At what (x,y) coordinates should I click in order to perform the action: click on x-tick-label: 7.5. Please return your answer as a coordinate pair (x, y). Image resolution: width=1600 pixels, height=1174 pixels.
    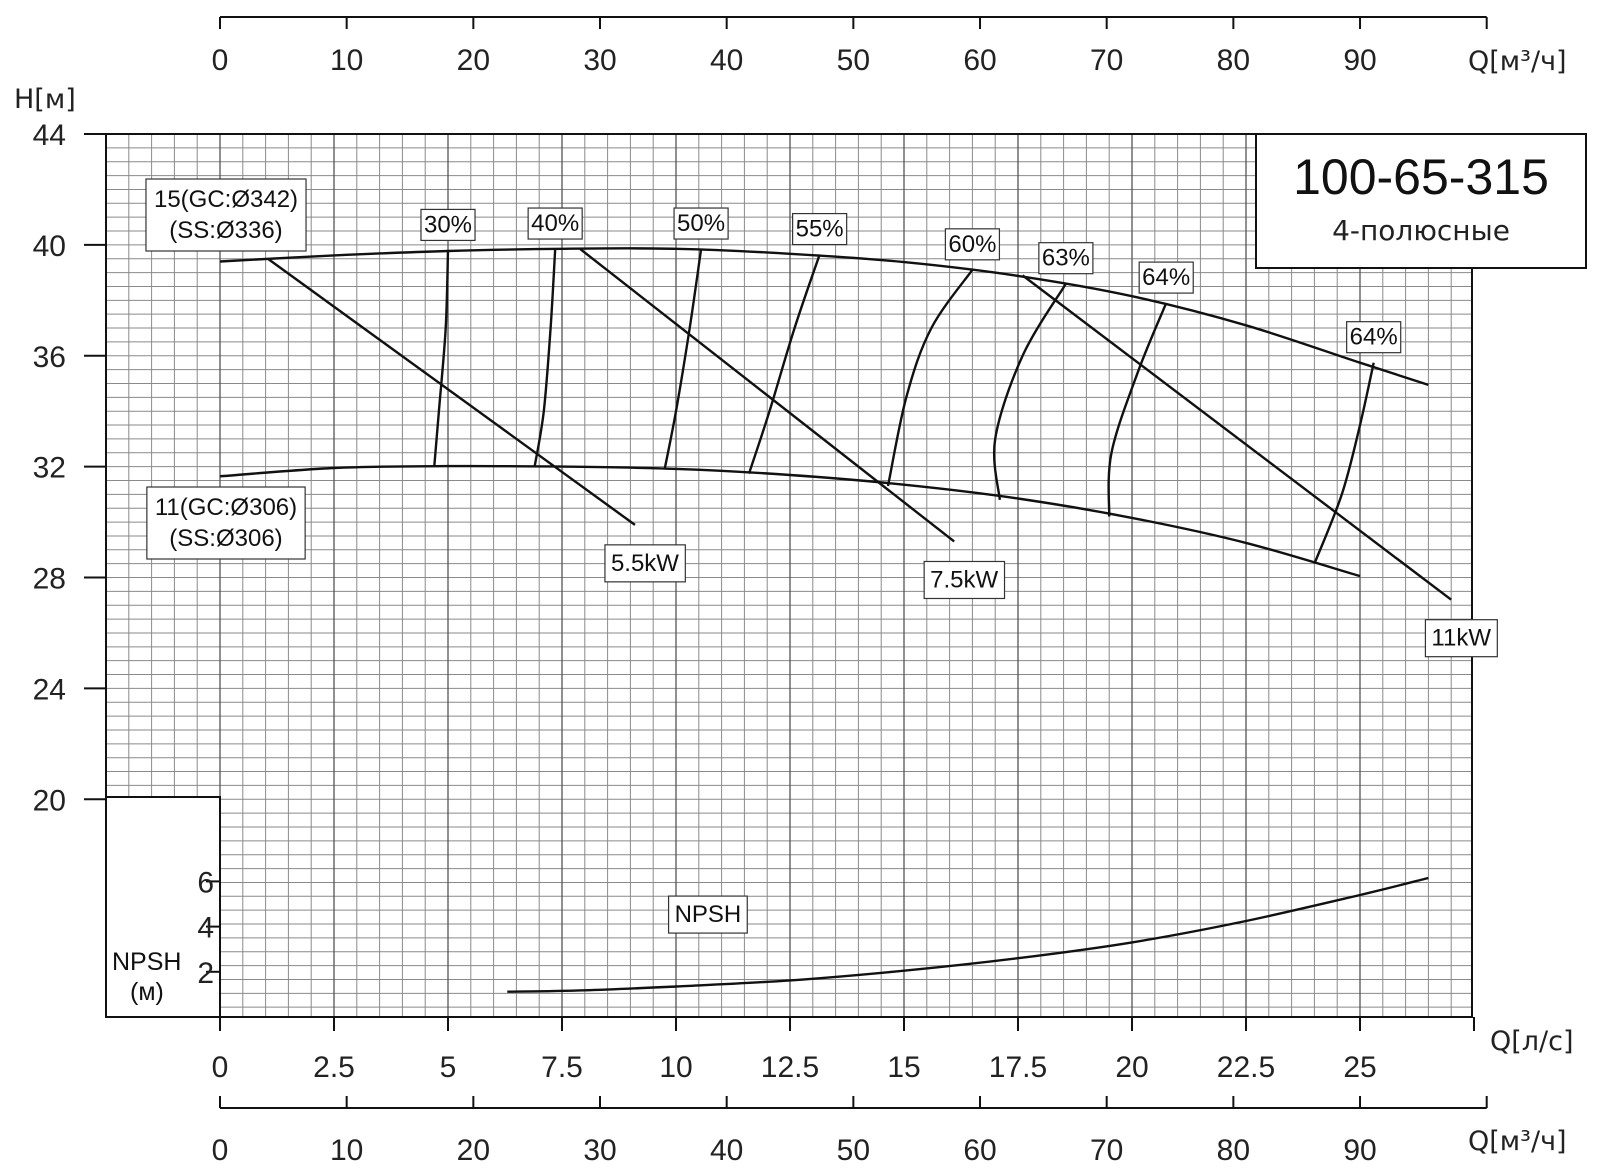
    Looking at the image, I should click on (562, 1067).